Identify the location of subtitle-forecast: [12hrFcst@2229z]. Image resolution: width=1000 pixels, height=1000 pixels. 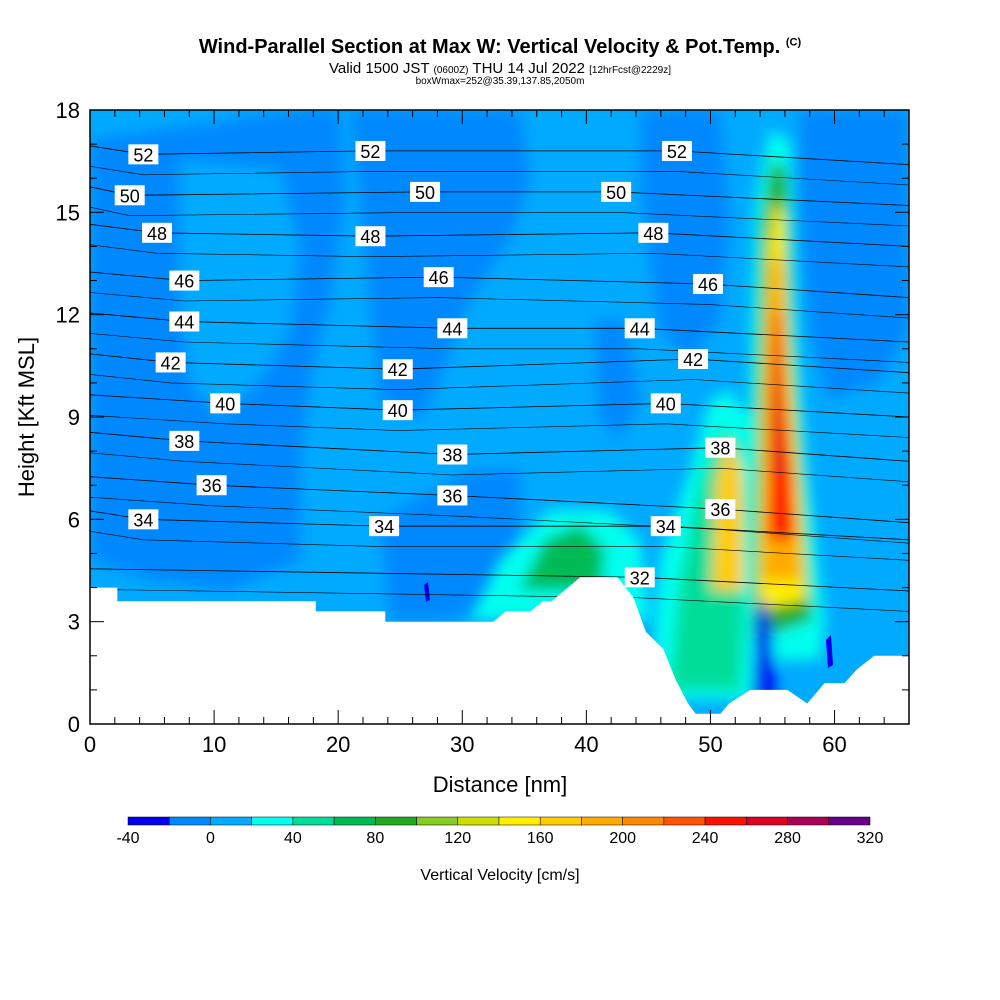
(630, 70).